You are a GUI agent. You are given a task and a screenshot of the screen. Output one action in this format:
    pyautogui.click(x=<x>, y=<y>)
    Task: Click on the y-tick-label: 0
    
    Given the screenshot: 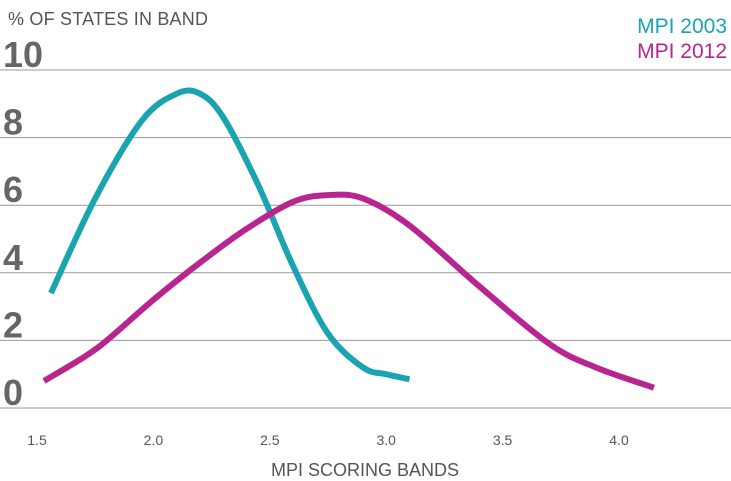 What is the action you would take?
    pyautogui.click(x=13, y=392)
    